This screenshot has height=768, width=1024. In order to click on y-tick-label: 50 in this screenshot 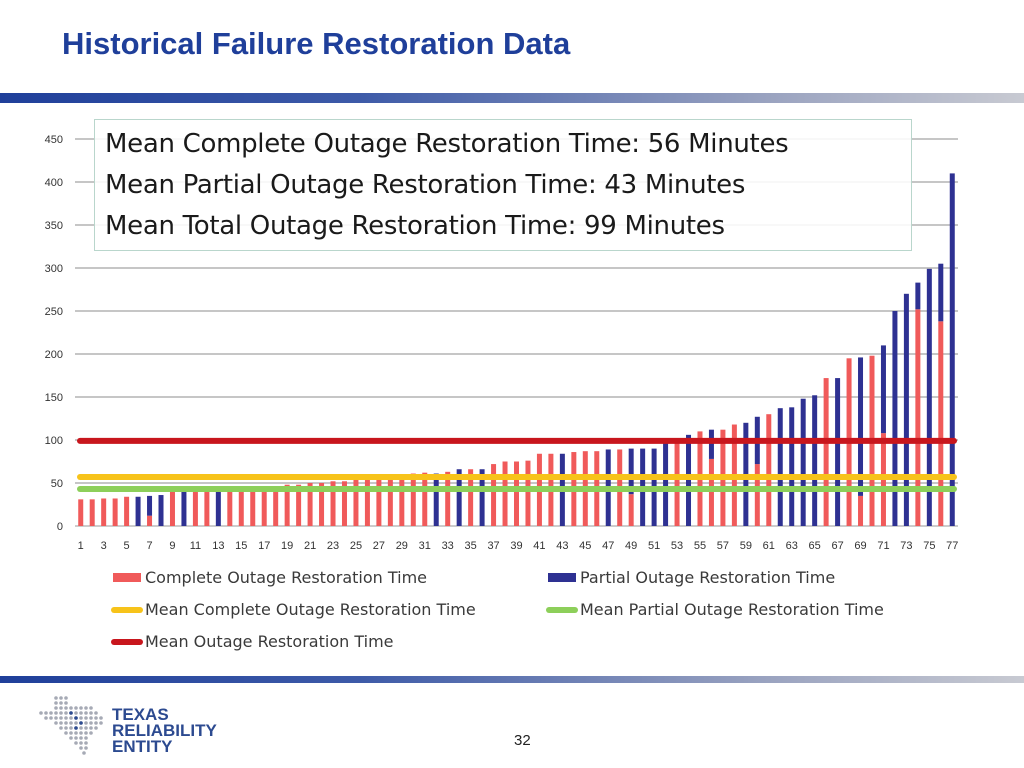, I will do `click(57, 484)`.